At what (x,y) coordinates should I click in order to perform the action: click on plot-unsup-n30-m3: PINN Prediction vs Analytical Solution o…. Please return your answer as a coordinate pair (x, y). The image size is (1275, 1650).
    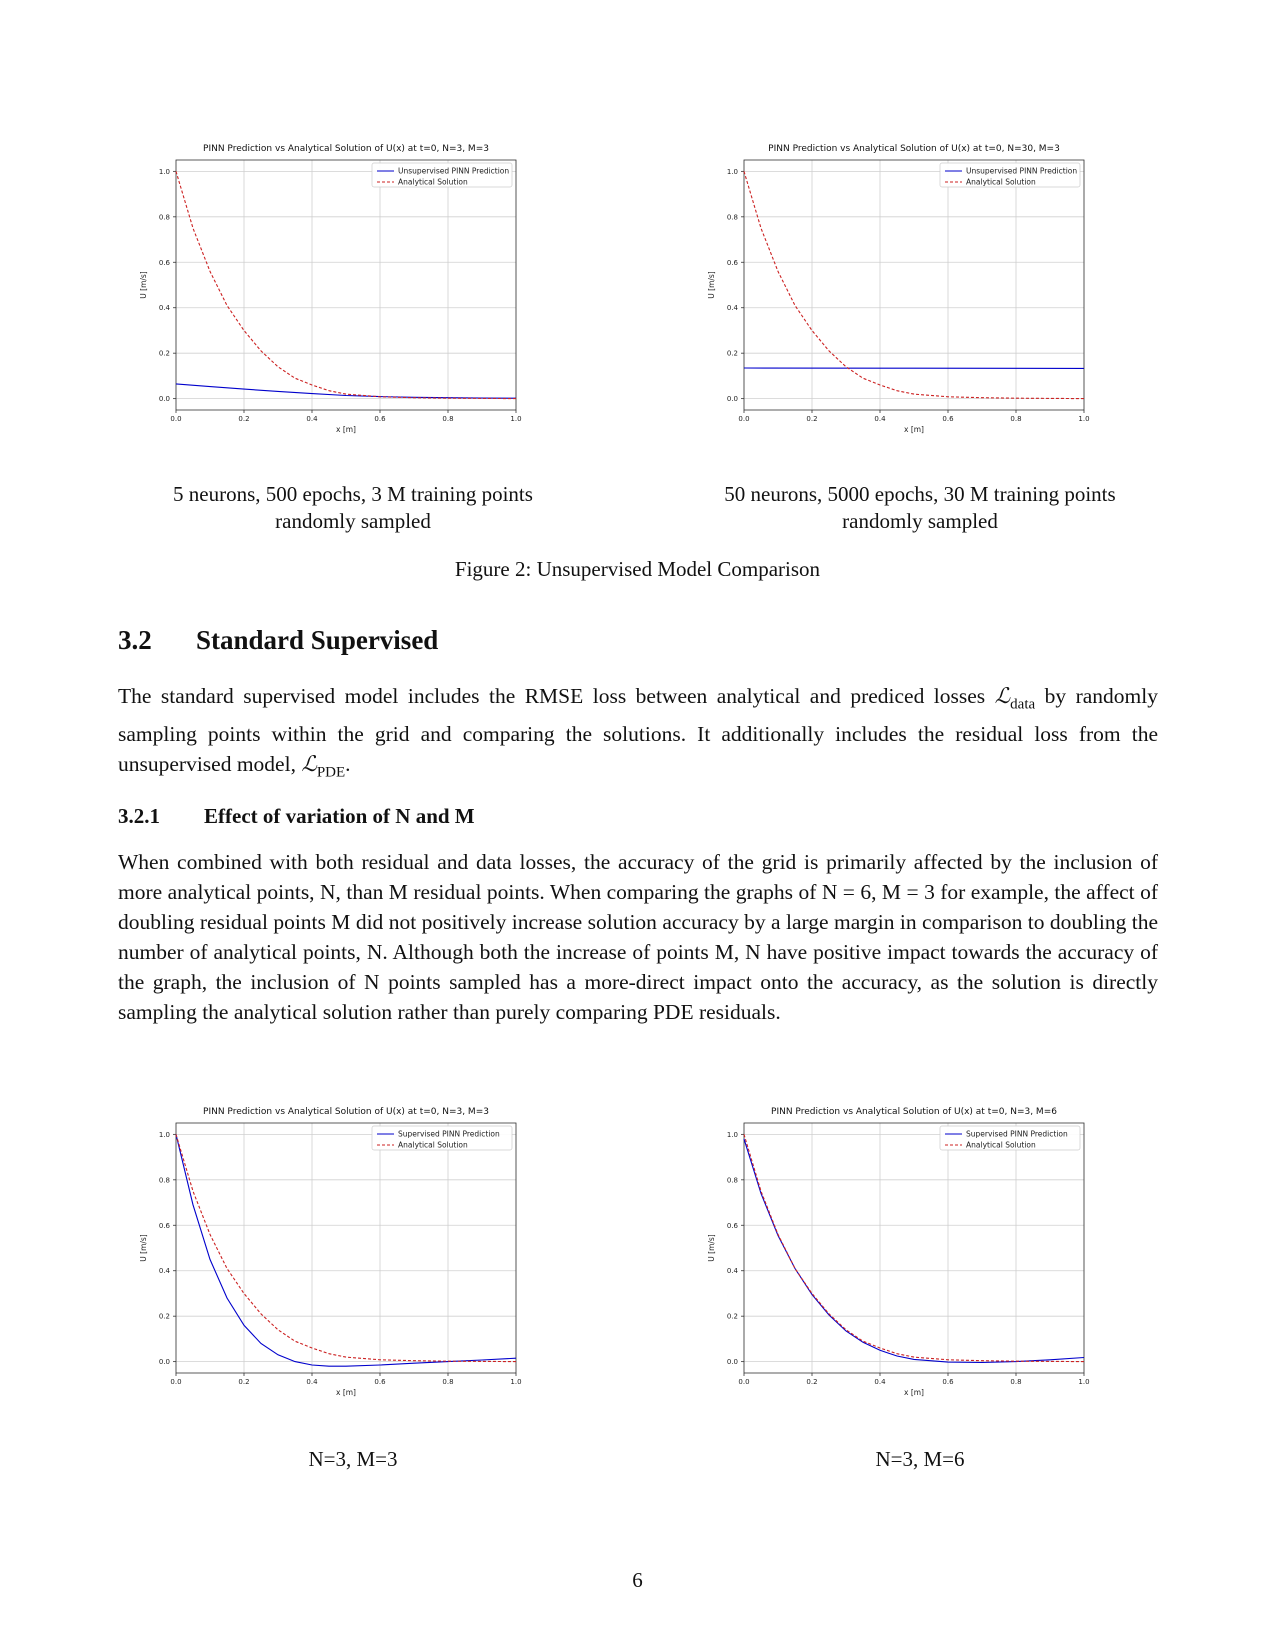
    Looking at the image, I should click on (907, 297).